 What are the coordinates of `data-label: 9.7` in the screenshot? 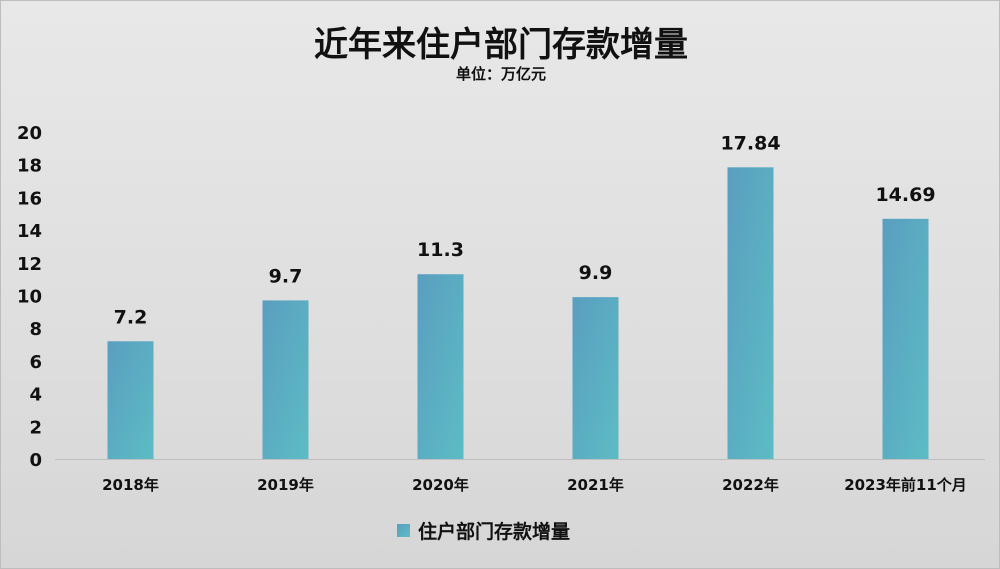 It's located at (286, 276).